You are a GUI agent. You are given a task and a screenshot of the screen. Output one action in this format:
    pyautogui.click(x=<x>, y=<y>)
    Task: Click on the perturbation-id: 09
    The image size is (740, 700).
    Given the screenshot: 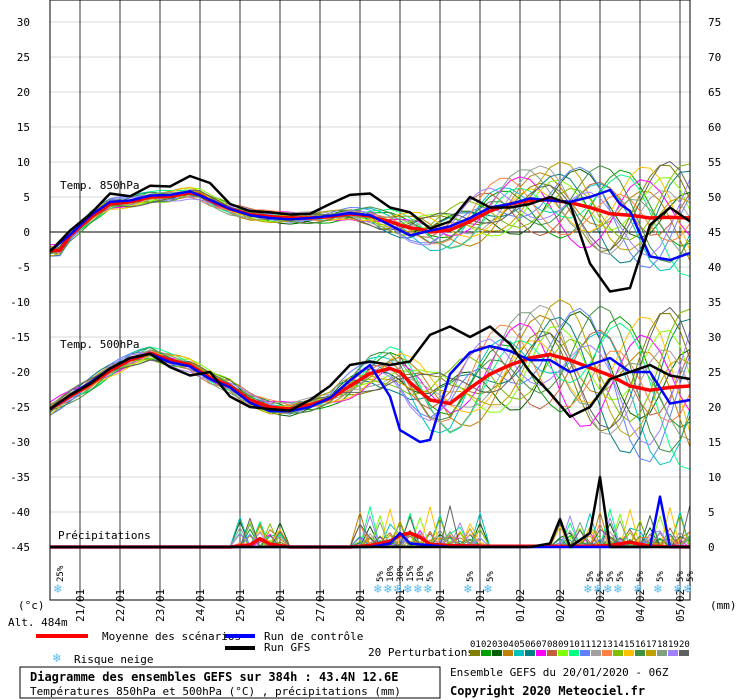 What is the action you would take?
    pyautogui.click(x=563, y=645)
    